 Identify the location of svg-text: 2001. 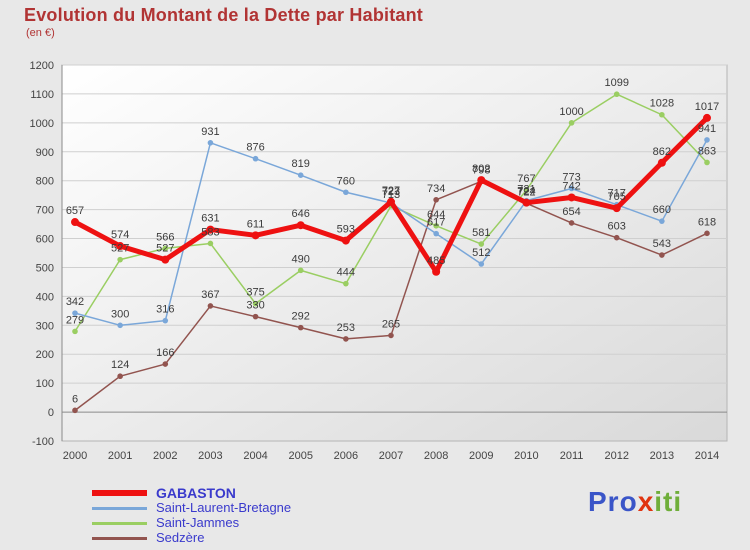
(120, 456).